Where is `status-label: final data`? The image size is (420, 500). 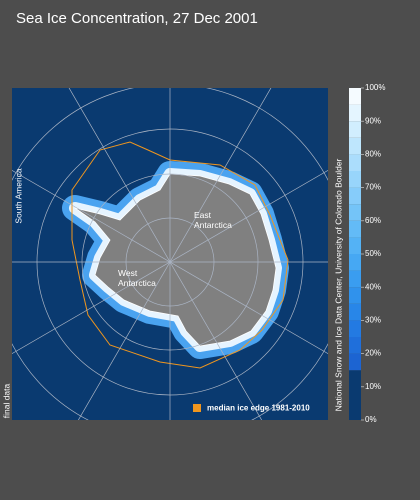 status-label: final data is located at coordinates (6, 400).